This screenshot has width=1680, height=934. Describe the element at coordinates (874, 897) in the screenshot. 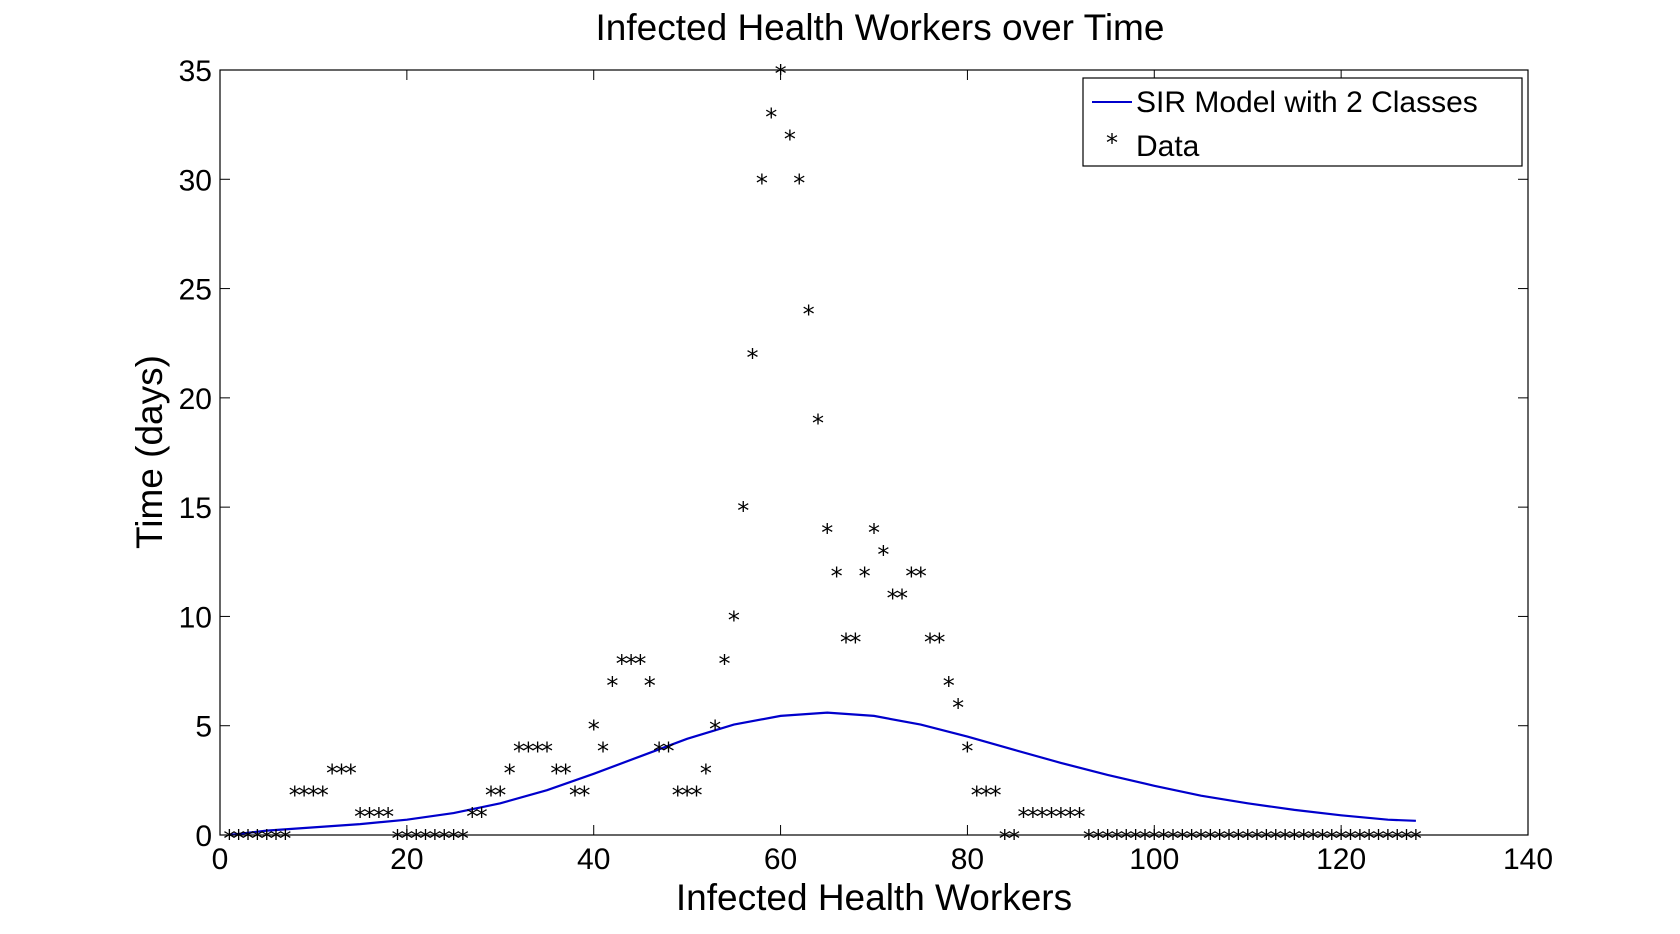

I see `x-axis-label: Infected Health Workers` at that location.